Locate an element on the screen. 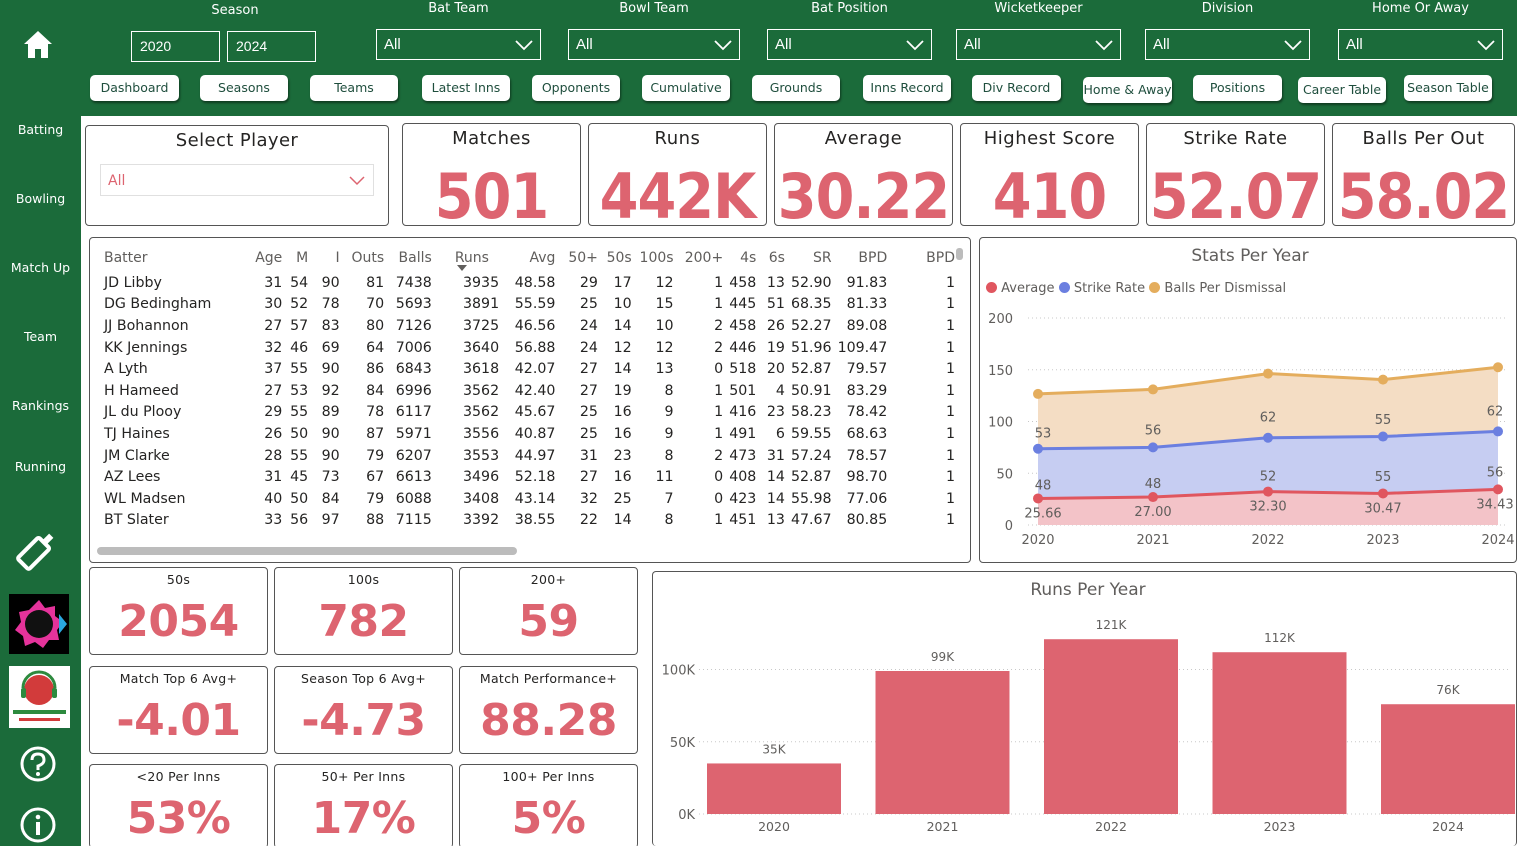 Image resolution: width=1517 pixels, height=846 pixels. column-header: I is located at coordinates (326, 257).